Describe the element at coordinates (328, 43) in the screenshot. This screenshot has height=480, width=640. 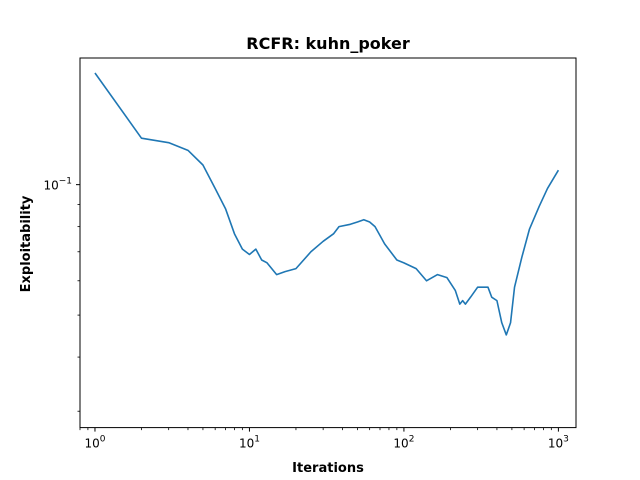
I see `chart-title: RCFR: kuhn_poker` at that location.